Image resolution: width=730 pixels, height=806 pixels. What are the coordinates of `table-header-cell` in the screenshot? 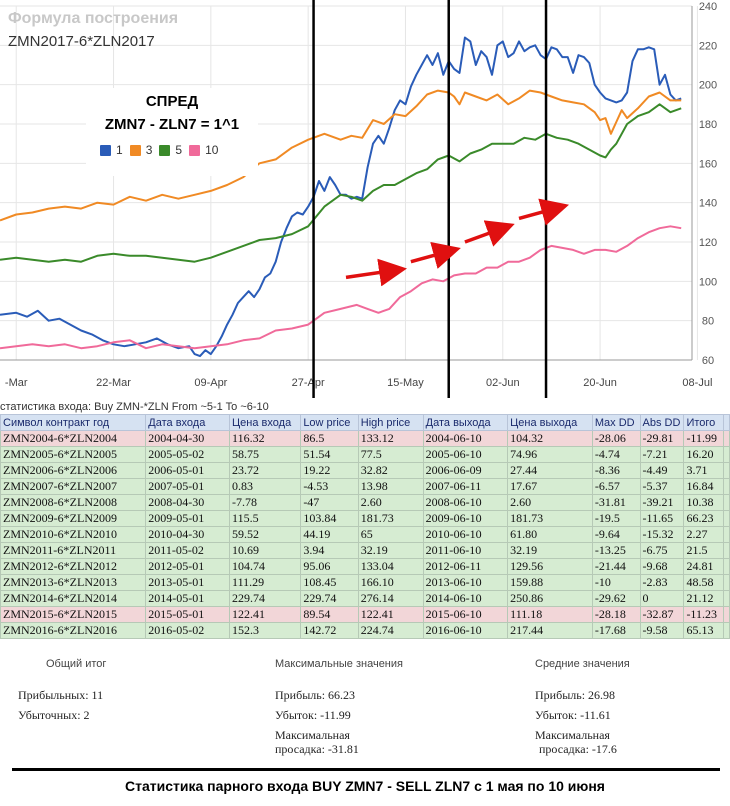 It's located at (726, 422).